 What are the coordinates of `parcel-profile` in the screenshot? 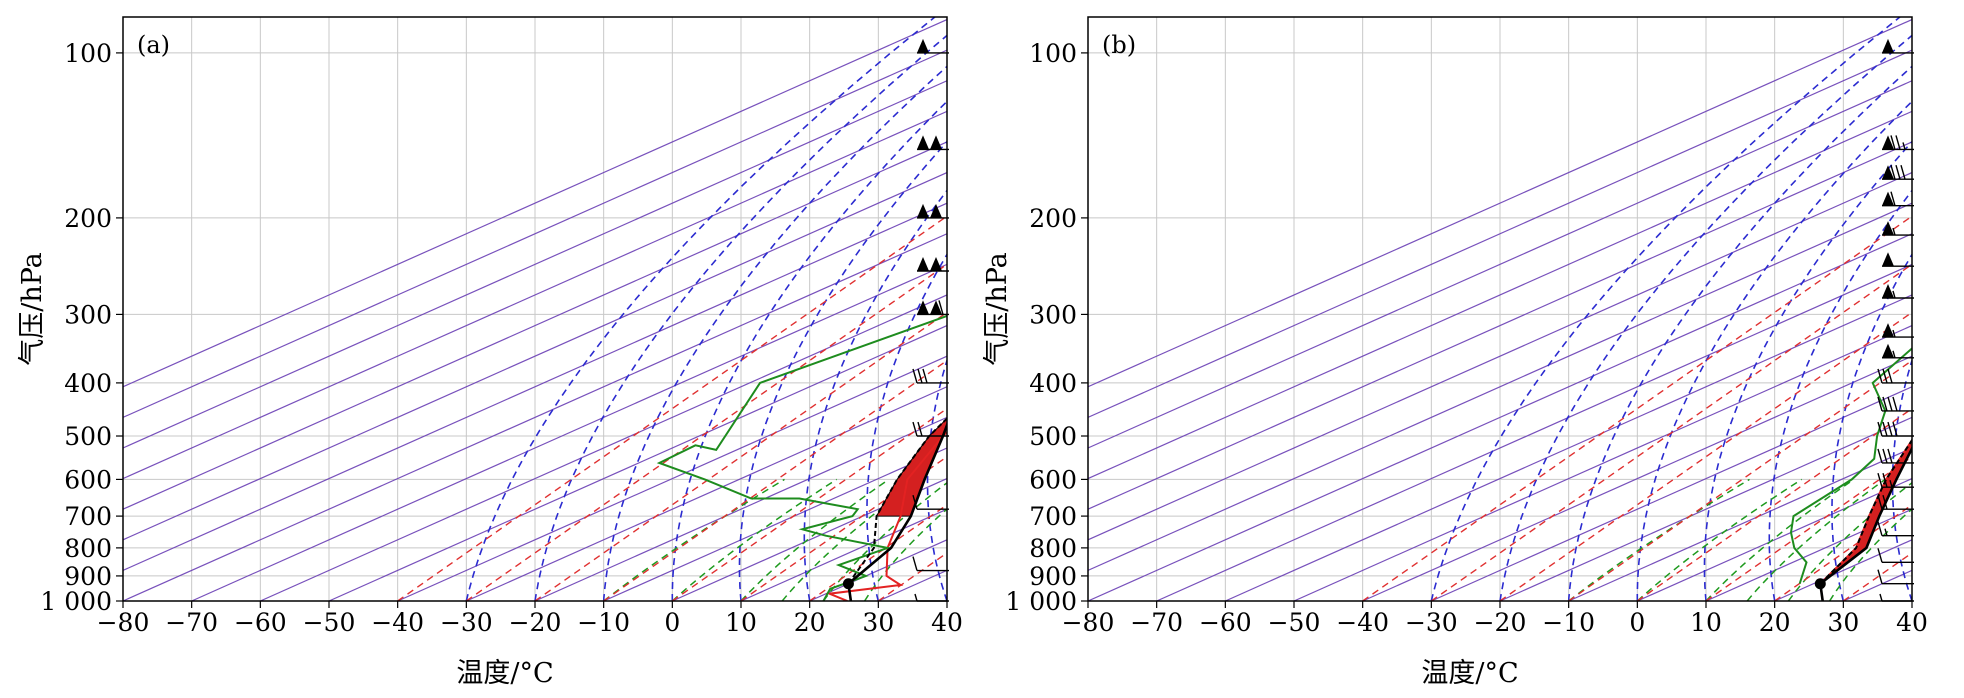 It's located at (897, 511).